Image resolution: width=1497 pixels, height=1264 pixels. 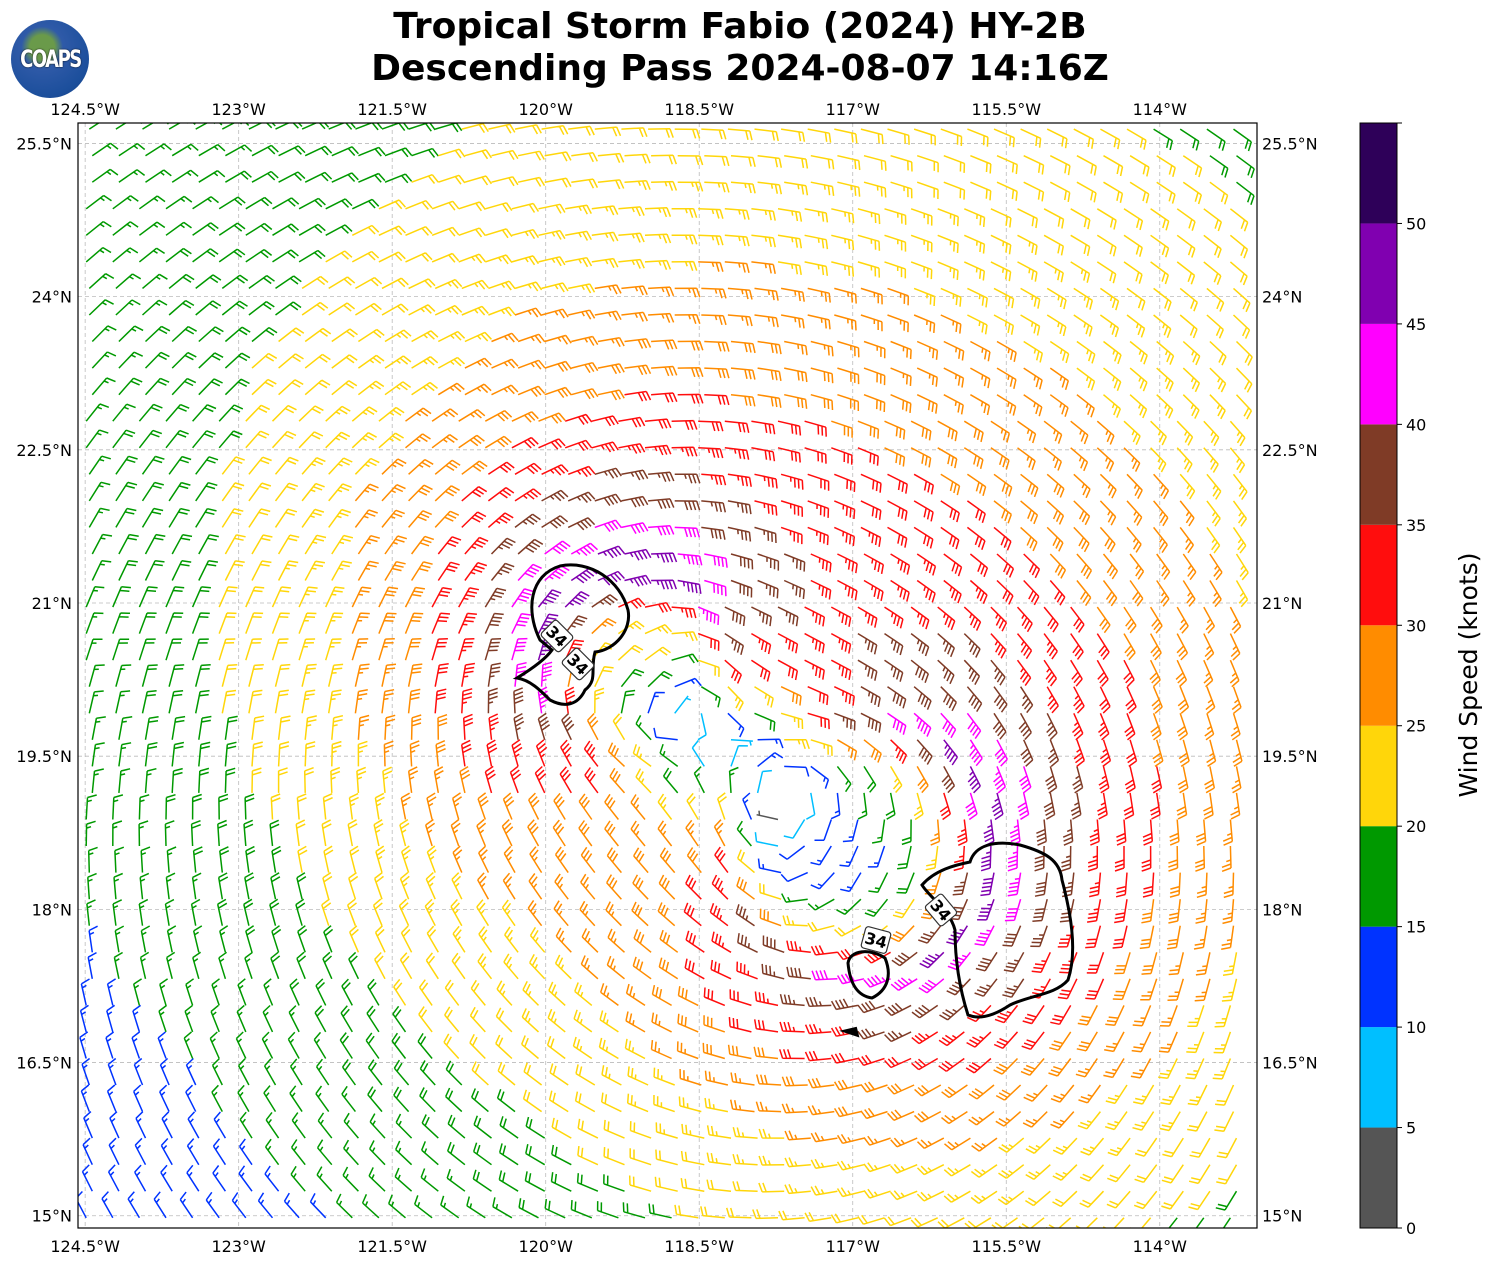 I want to click on lat-tick-label-right: 21°N, so click(x=1282, y=603).